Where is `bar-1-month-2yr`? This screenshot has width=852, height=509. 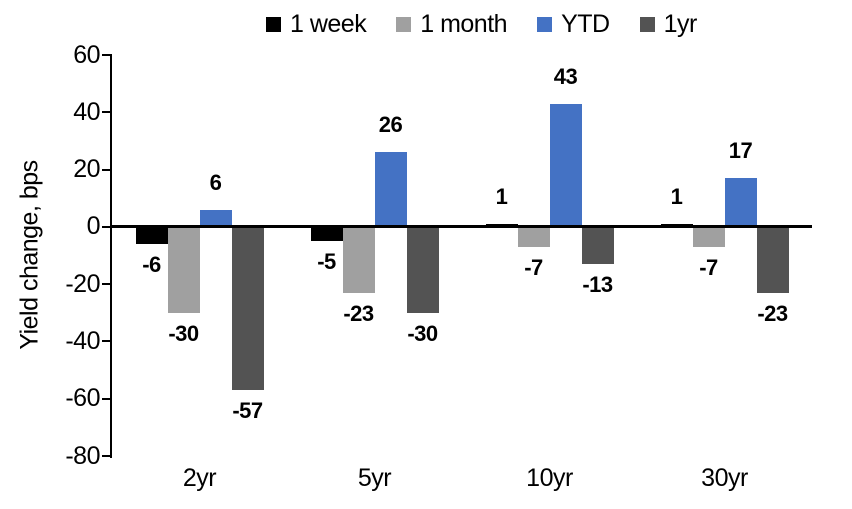 bar-1-month-2yr is located at coordinates (183, 269).